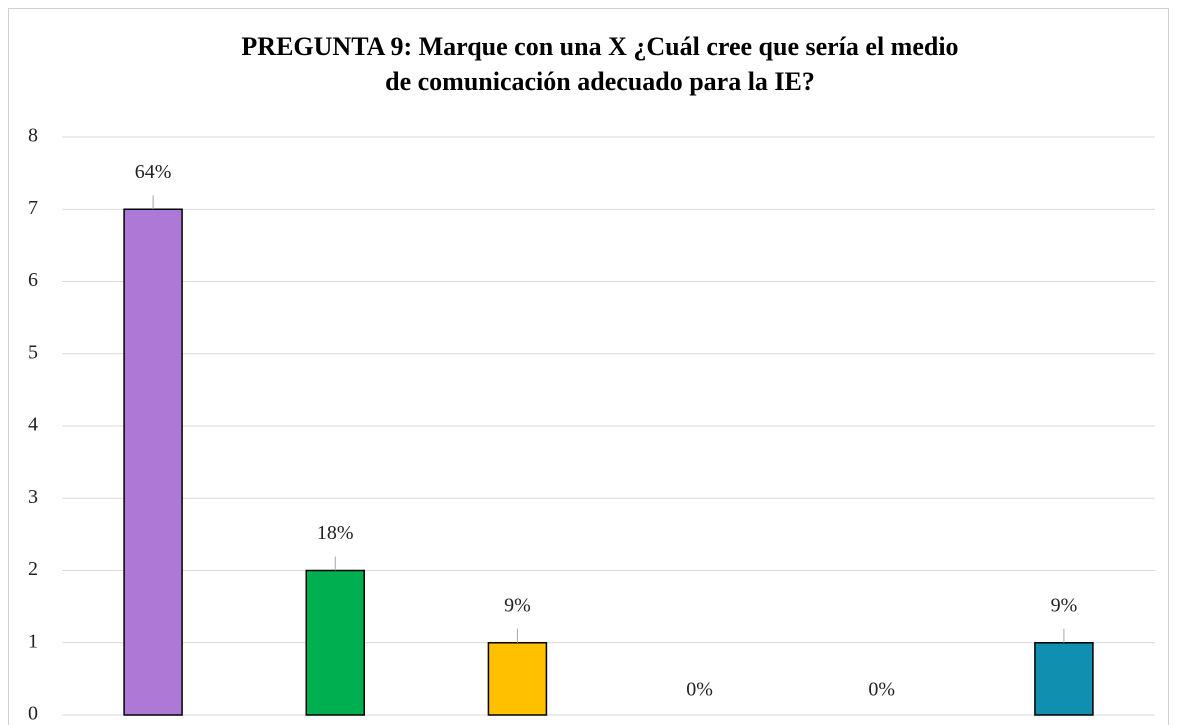 The height and width of the screenshot is (725, 1177). I want to click on y-tick-label: 0, so click(33, 714).